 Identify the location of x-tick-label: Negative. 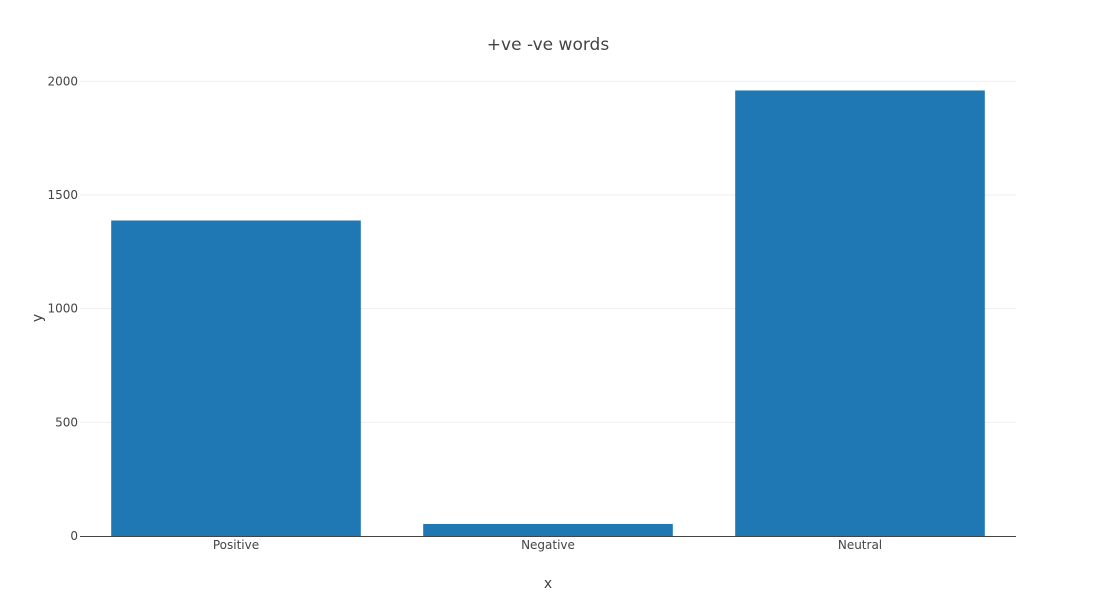
(548, 545).